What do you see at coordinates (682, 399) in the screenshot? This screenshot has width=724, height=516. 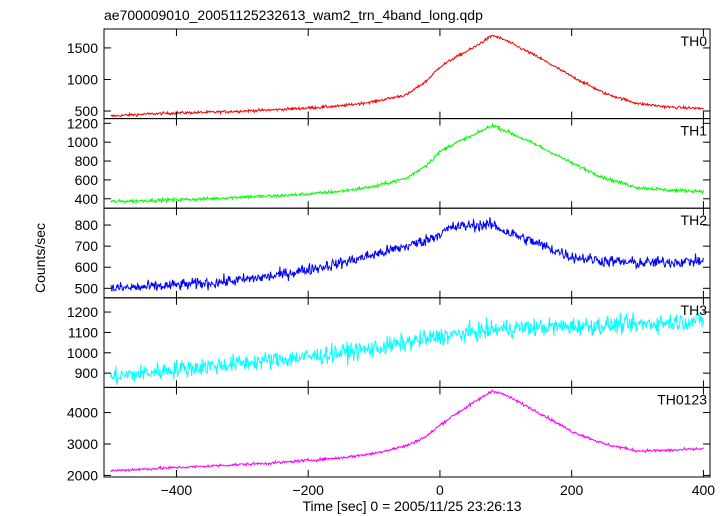 I see `panel-label: TH0123` at bounding box center [682, 399].